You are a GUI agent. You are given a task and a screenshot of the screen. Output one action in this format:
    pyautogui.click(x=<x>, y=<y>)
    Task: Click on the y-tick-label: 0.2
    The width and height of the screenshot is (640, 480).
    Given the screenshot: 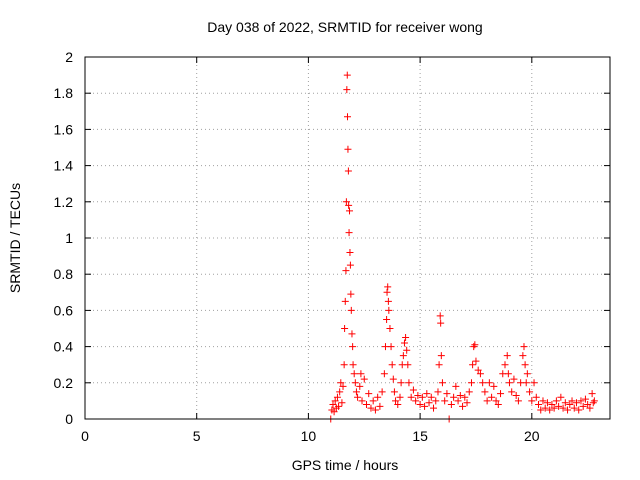 What is the action you would take?
    pyautogui.click(x=64, y=383)
    